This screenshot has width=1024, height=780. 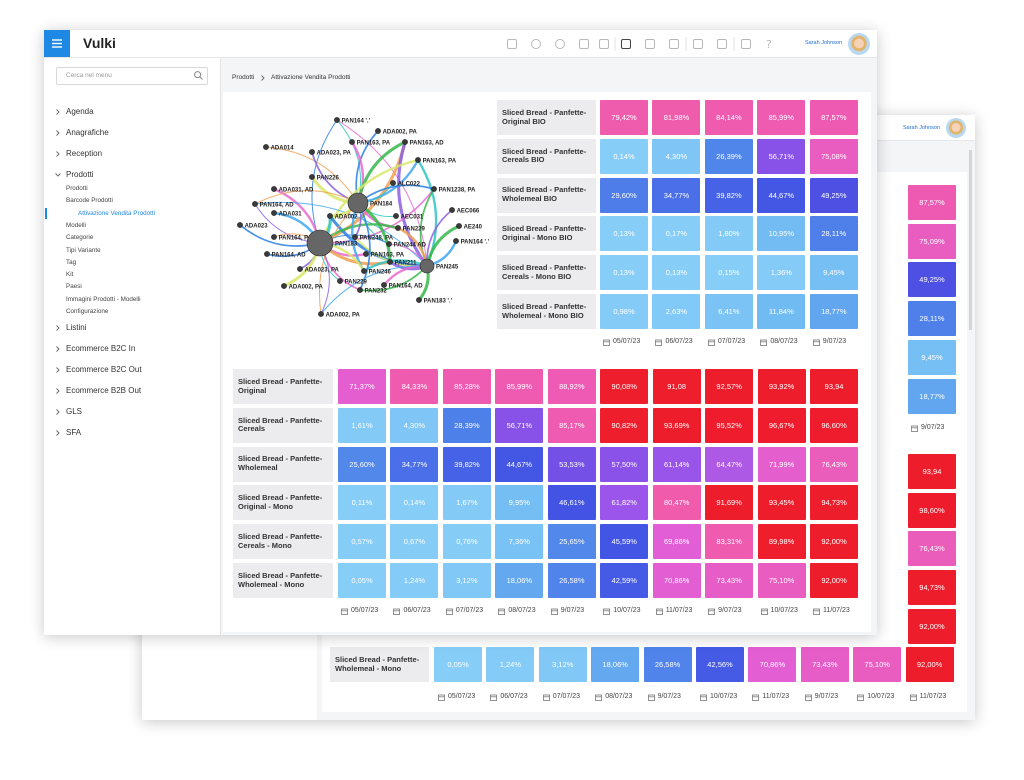 I want to click on date-label: 06/07/23, so click(x=514, y=696).